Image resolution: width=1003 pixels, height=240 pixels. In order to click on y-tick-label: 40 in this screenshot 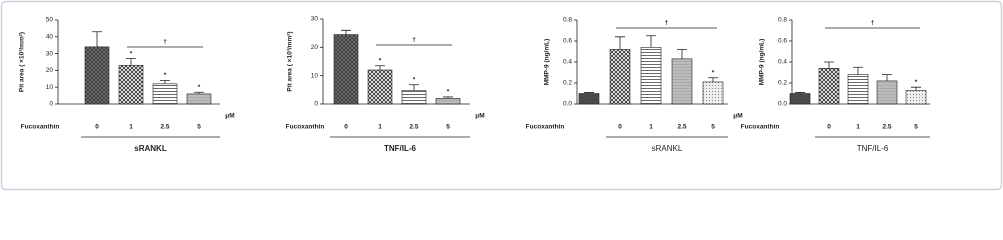, I will do `click(50, 37)`.